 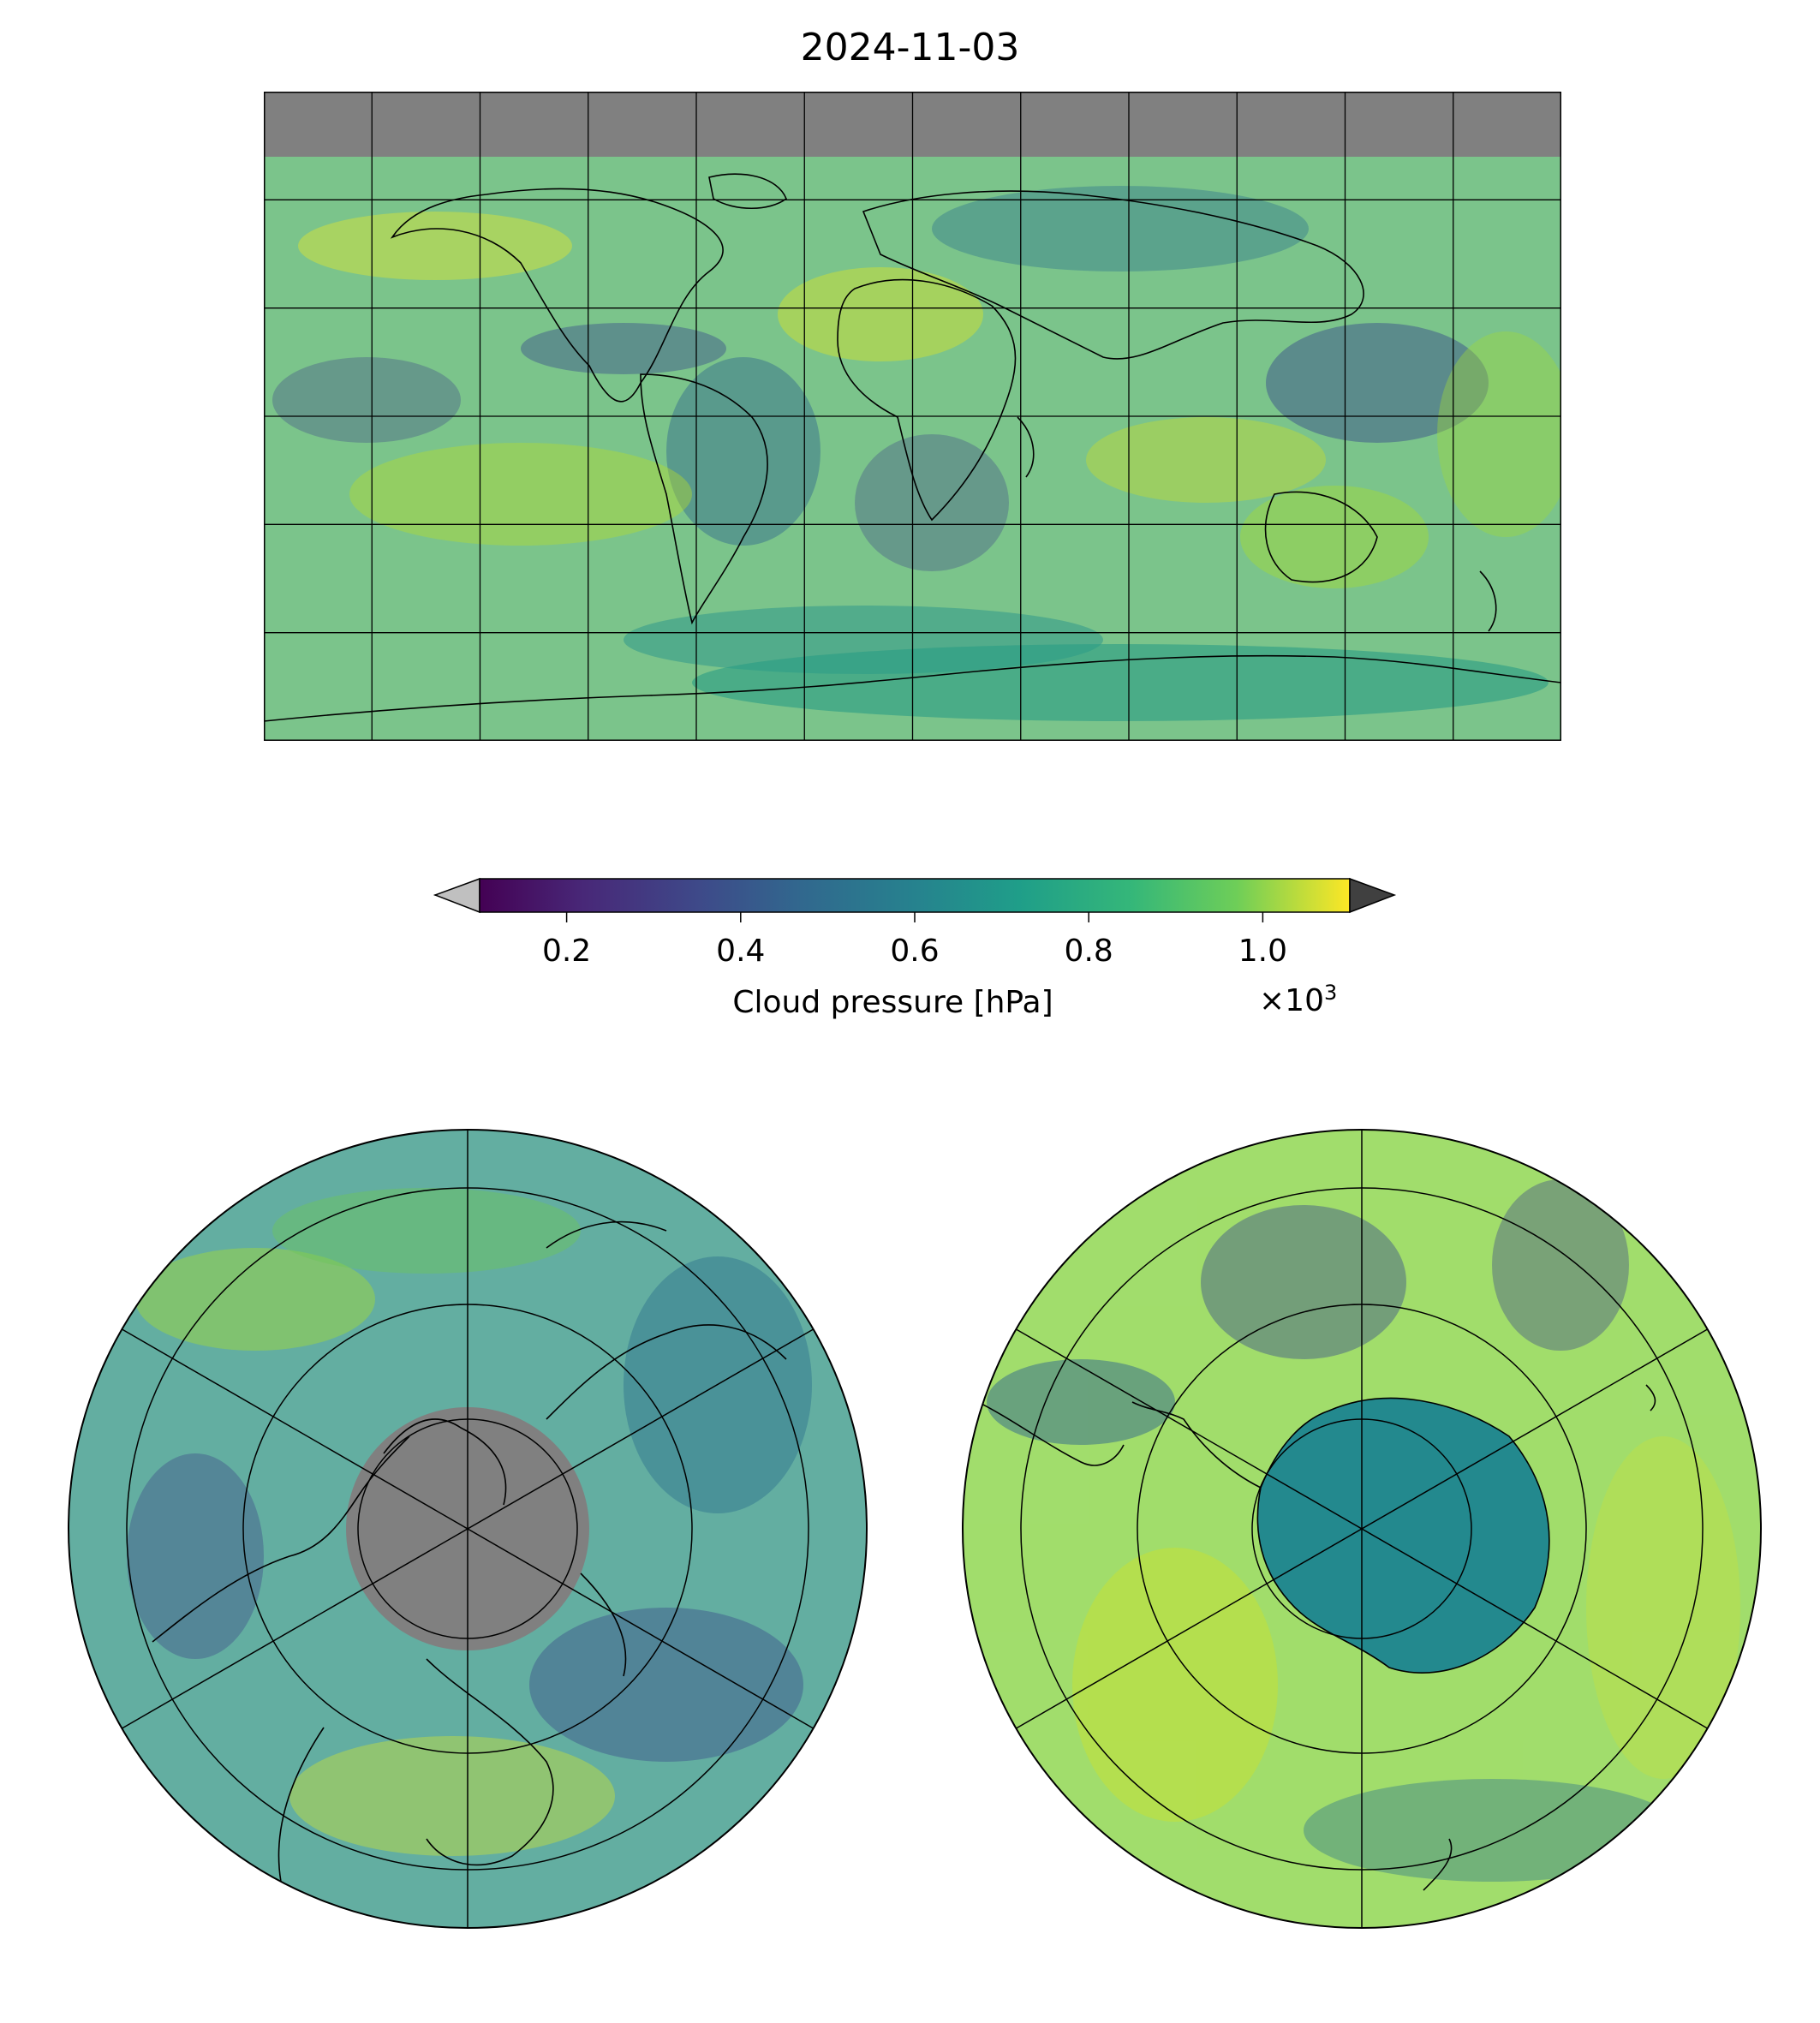 What do you see at coordinates (456, 895) in the screenshot?
I see `colorbar-under-extend` at bounding box center [456, 895].